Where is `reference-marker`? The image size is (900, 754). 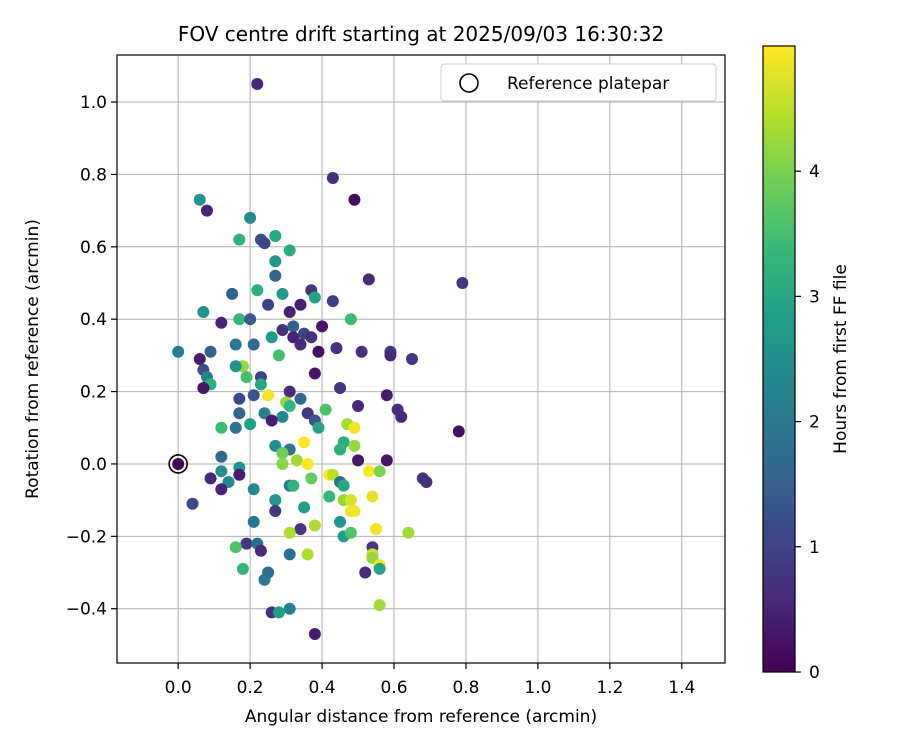
reference-marker is located at coordinates (178, 464).